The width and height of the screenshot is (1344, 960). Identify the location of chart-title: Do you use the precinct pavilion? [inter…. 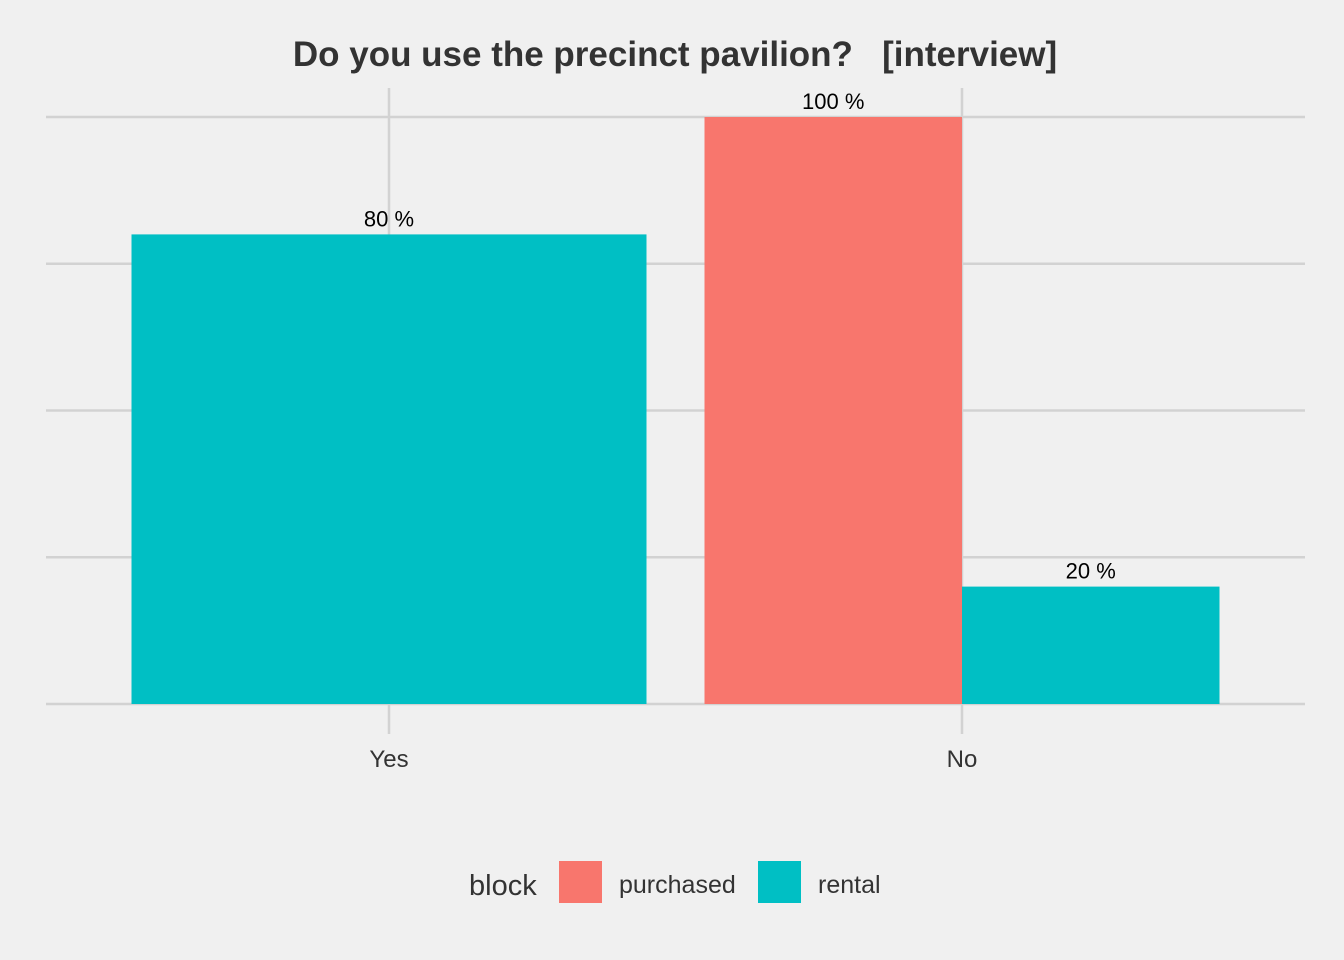
(675, 54).